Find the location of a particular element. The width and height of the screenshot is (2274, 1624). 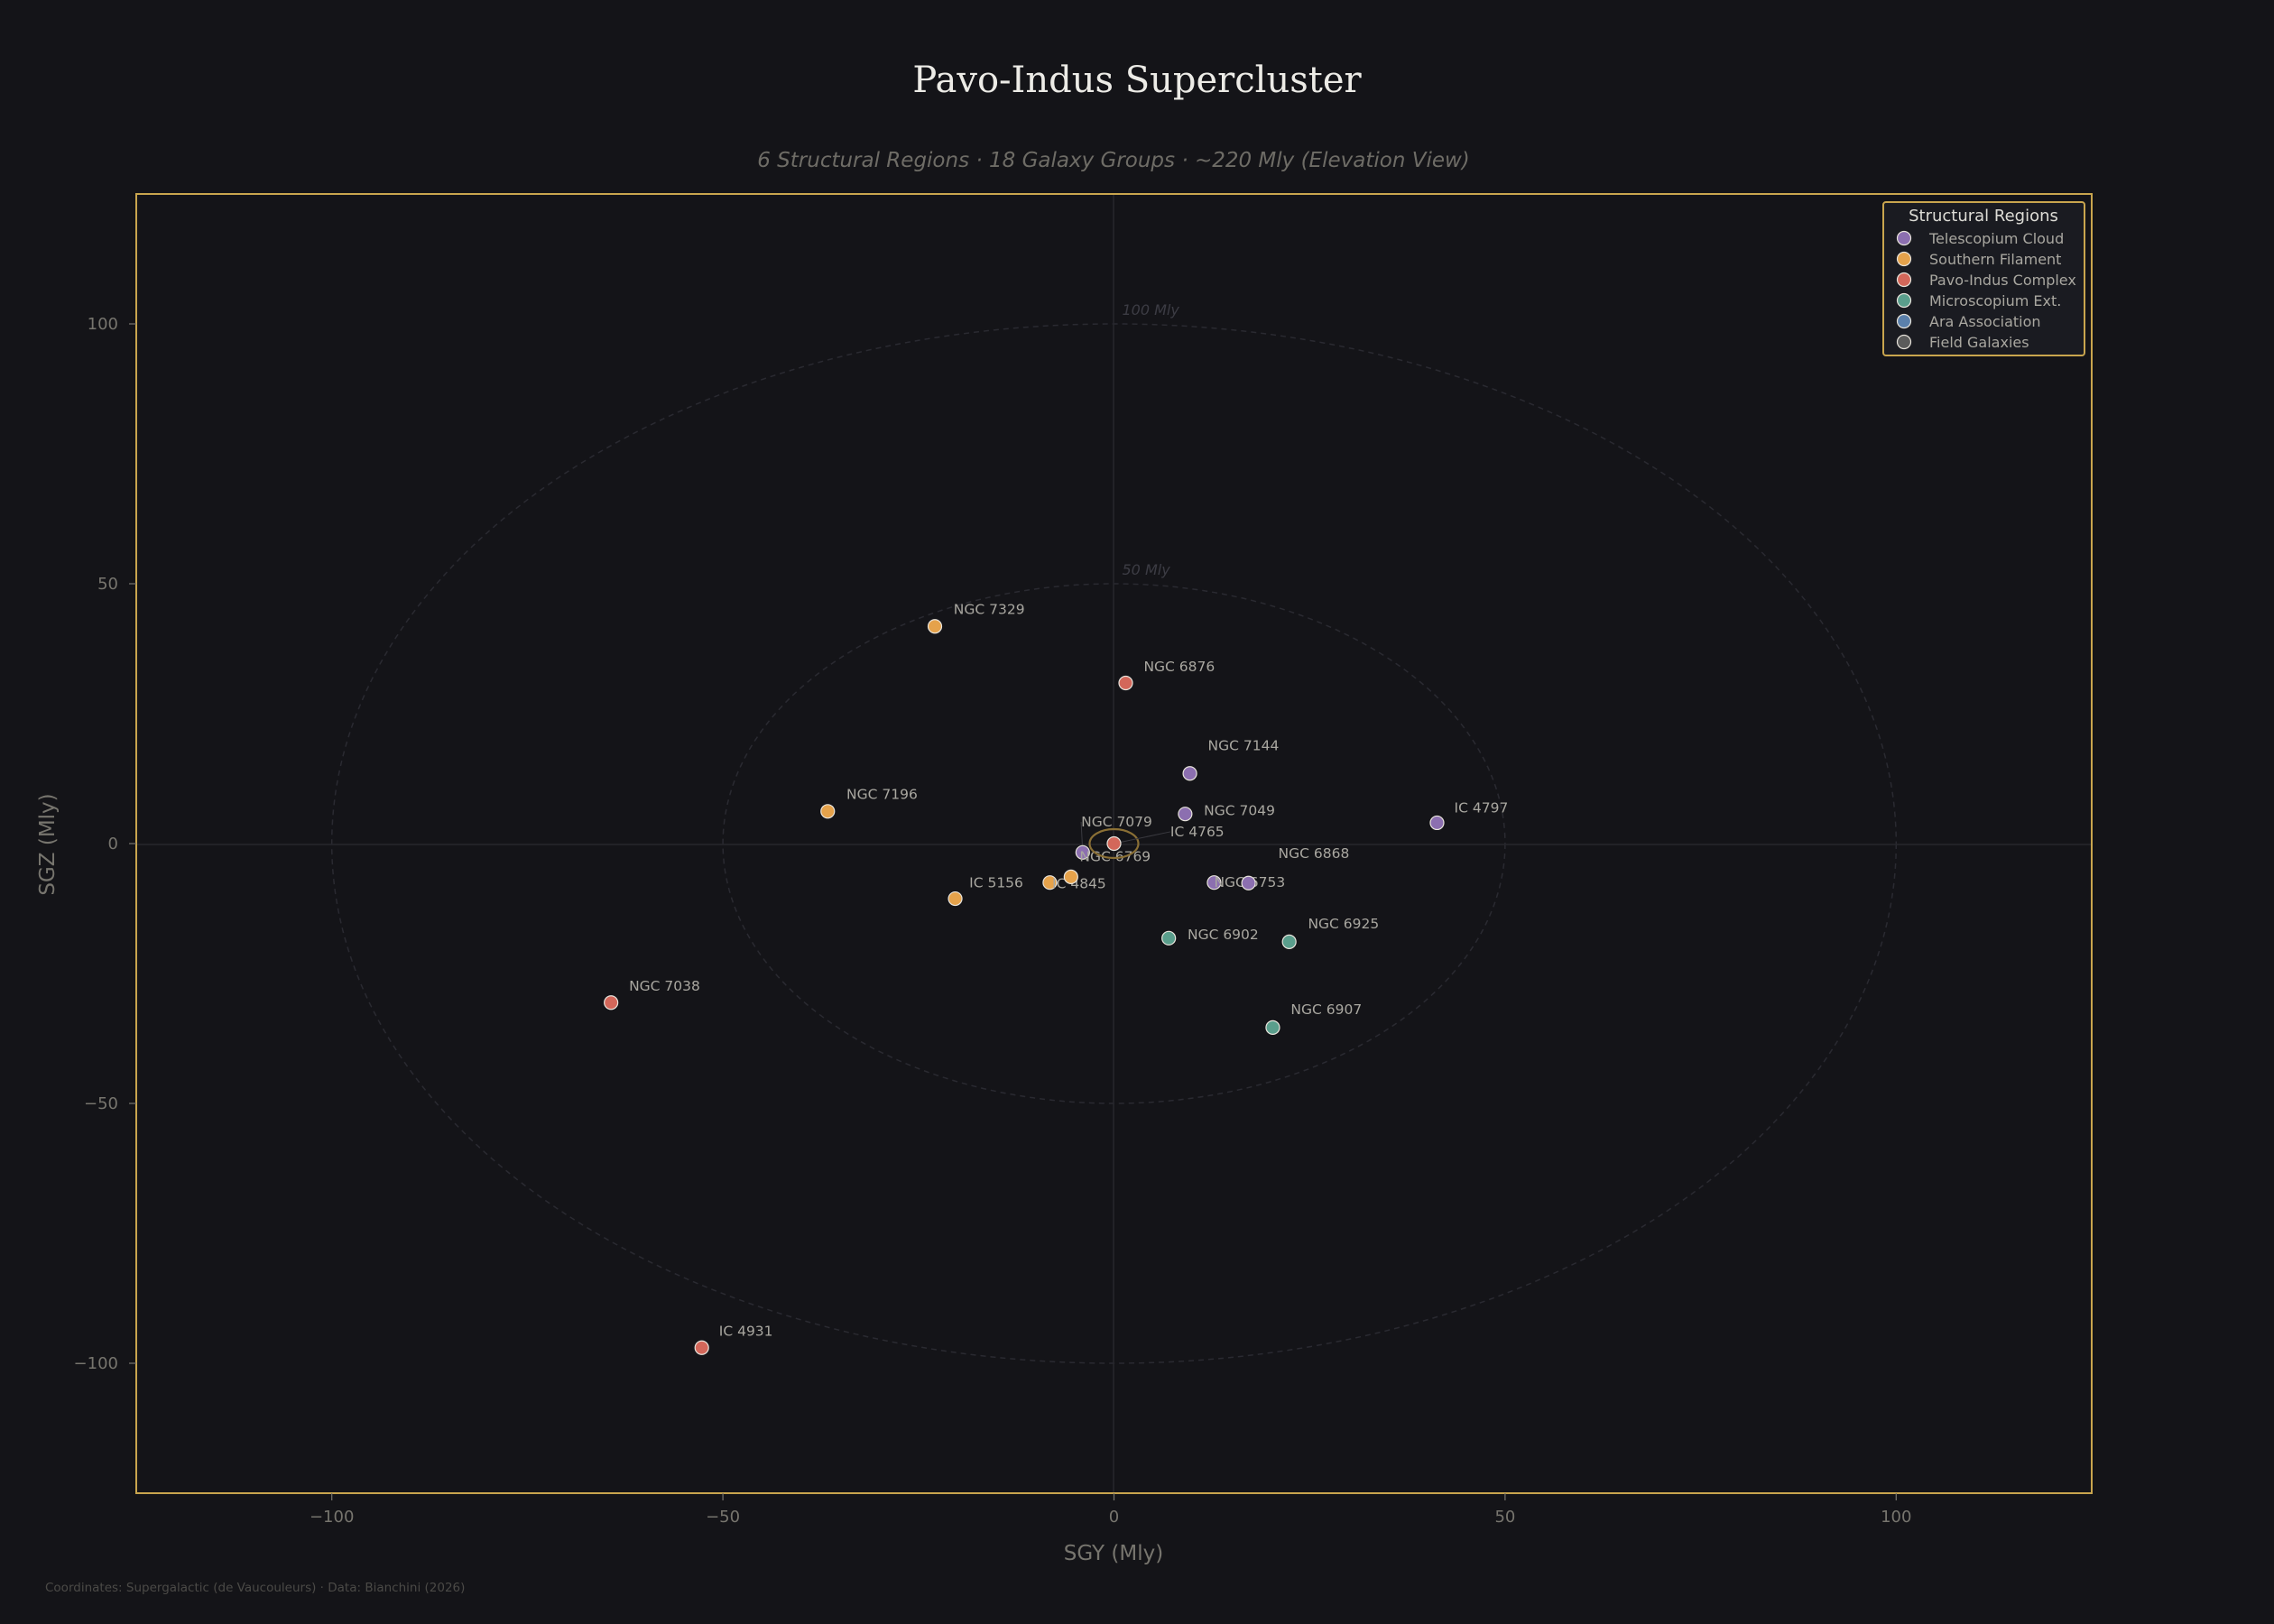

ring-label: 100 Mly is located at coordinates (1152, 310).